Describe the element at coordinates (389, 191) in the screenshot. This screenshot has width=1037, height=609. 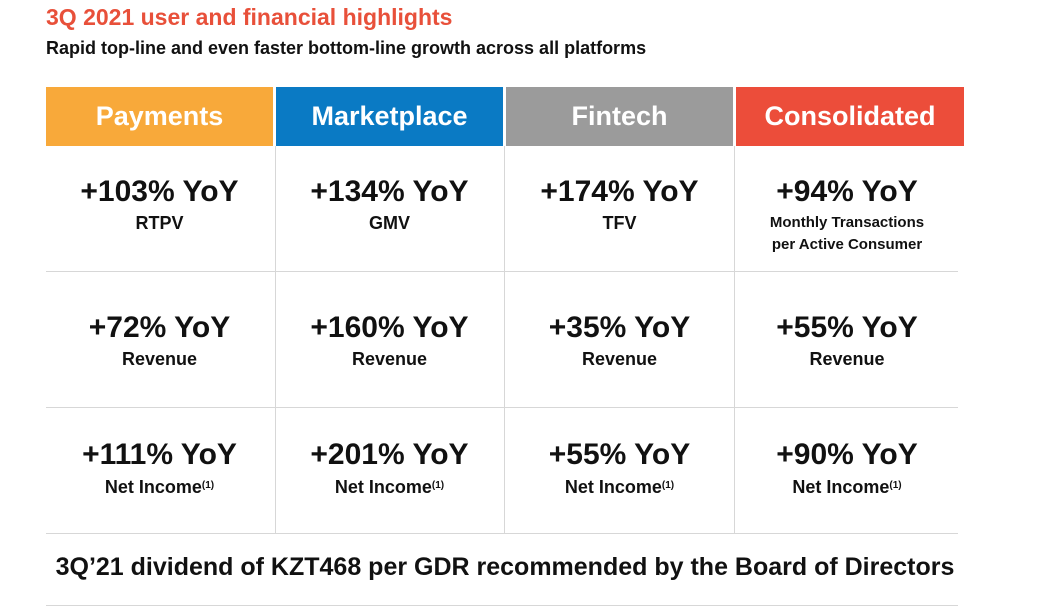
I see `metric-value: +134% YoY` at that location.